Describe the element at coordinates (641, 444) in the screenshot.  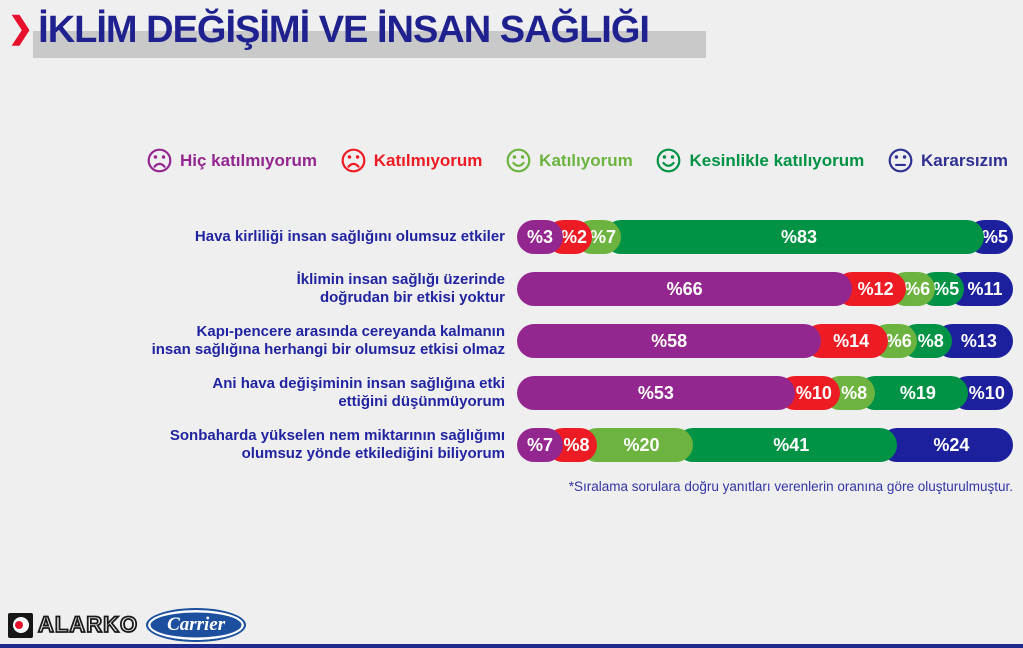
I see `segment-value-label: %20` at that location.